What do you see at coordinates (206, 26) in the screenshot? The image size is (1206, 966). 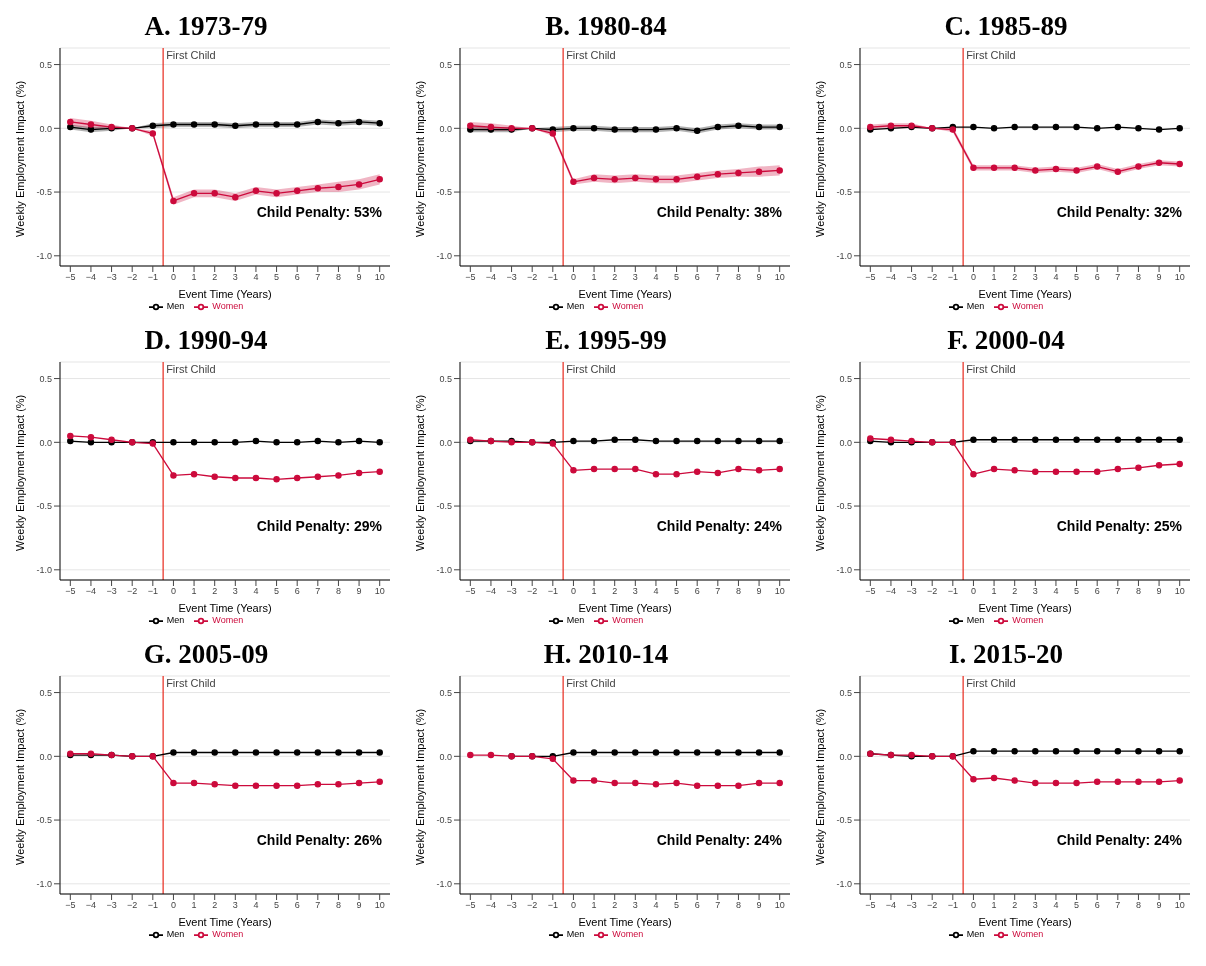 I see `chart-title: A. 1973-79` at bounding box center [206, 26].